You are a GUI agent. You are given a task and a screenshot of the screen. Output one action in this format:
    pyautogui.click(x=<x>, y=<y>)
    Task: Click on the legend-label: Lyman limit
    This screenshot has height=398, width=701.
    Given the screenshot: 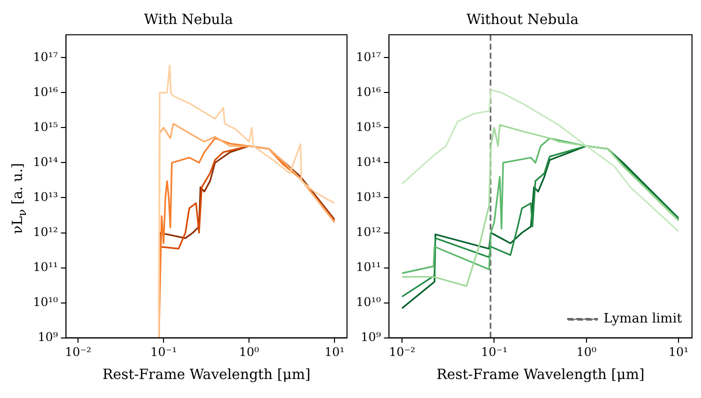 What is the action you would take?
    pyautogui.click(x=643, y=319)
    